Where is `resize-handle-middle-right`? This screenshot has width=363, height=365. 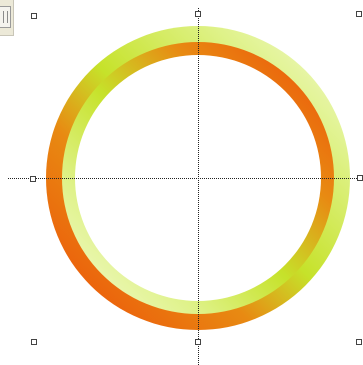
resize-handle-middle-right is located at coordinates (360, 178).